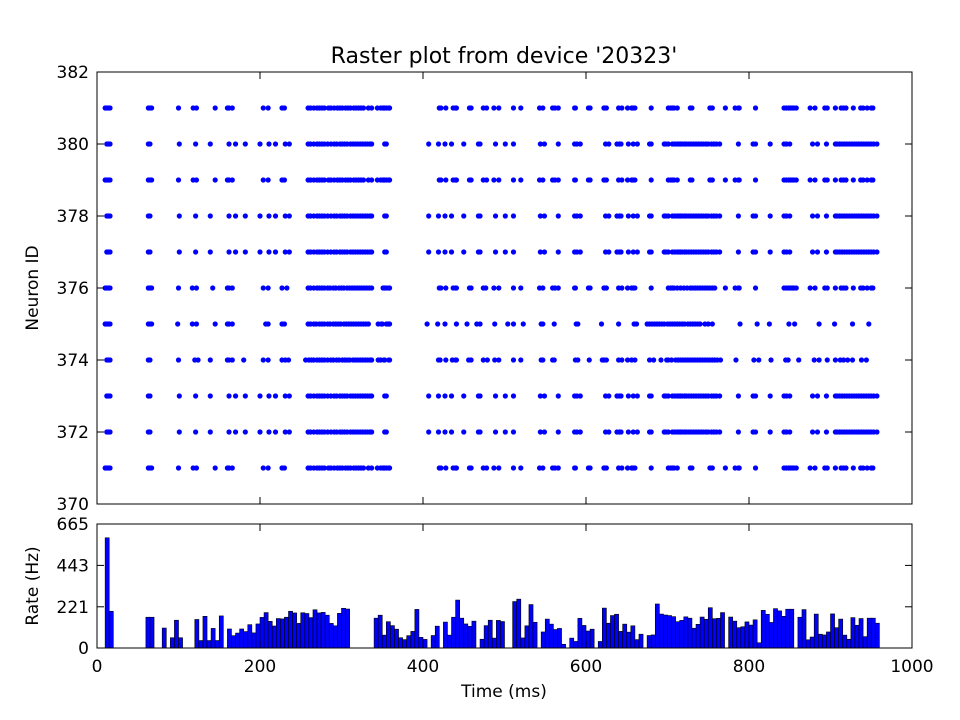  Describe the element at coordinates (73, 289) in the screenshot. I see `raster-y-tick-label: 376` at that location.